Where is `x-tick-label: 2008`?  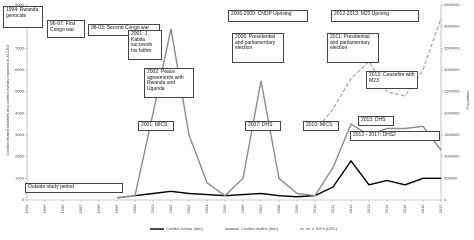
x-tick-label: 2008 is located at coordinates (278, 209).